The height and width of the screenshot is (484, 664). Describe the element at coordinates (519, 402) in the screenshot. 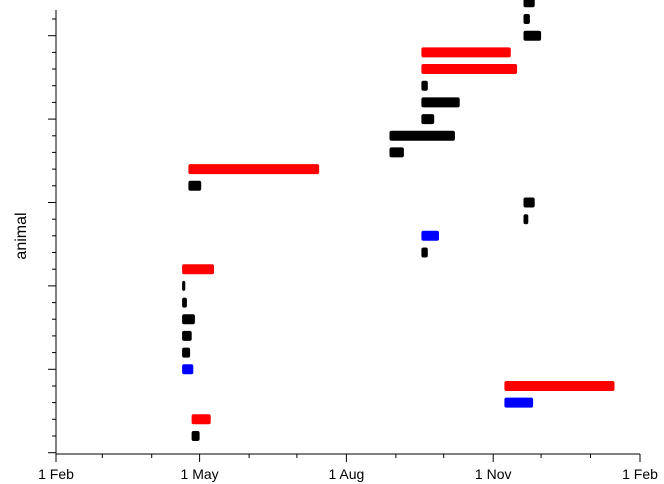

I see `segment-animal-3-blue` at that location.